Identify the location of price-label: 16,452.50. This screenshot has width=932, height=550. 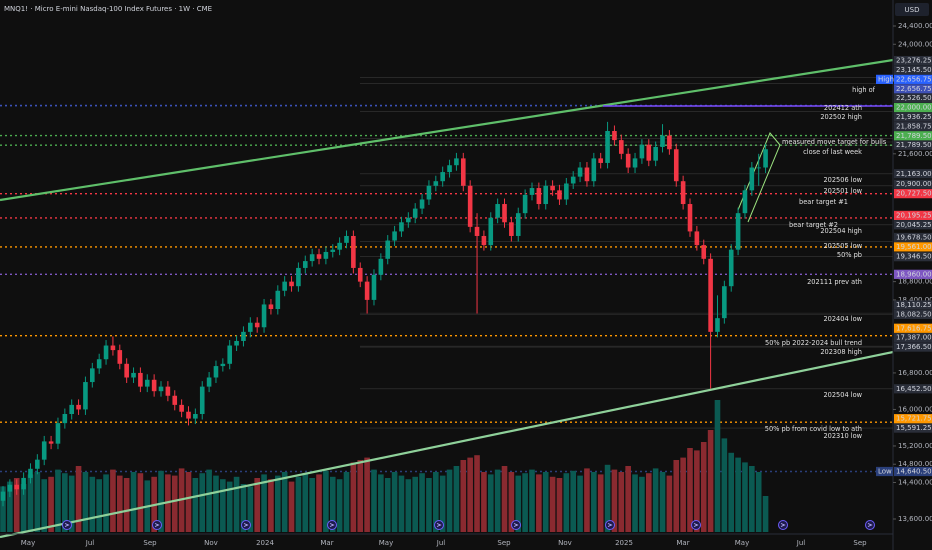
(914, 389).